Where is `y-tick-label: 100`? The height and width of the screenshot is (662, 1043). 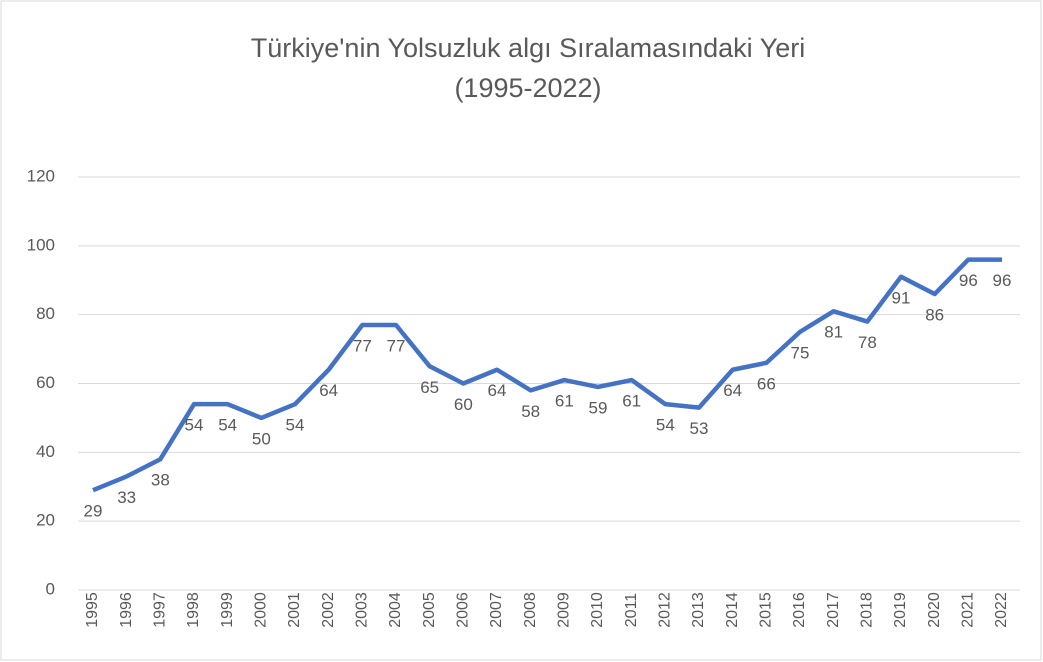 y-tick-label: 100 is located at coordinates (41, 244).